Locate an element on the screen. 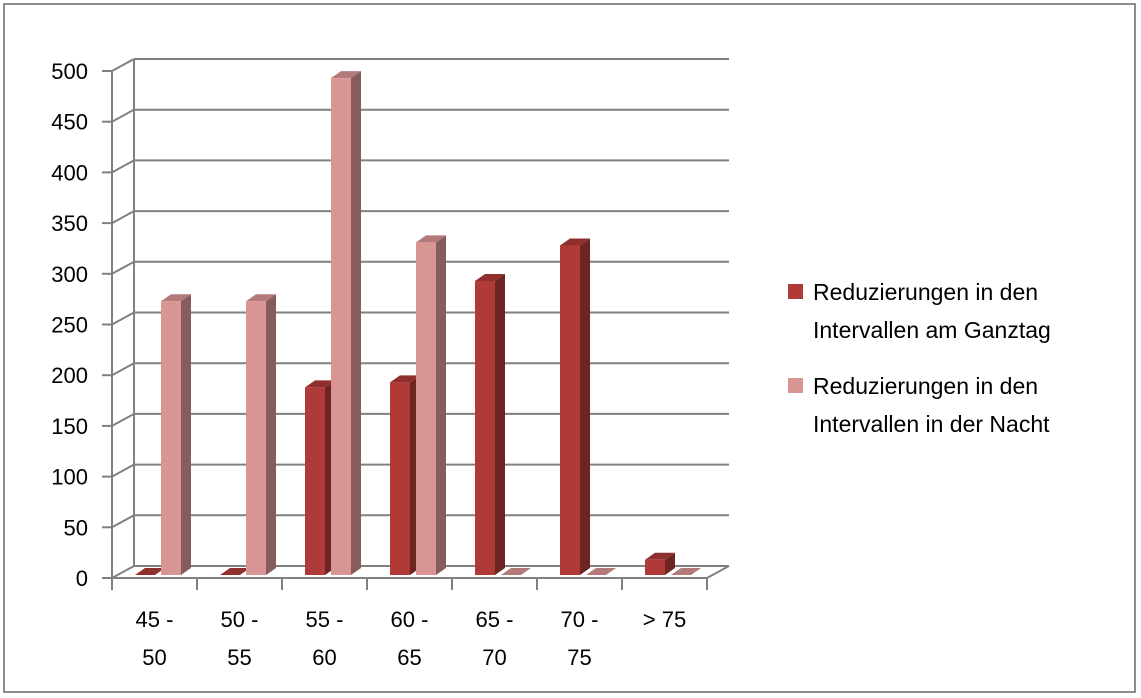  x-tick-label: 70 is located at coordinates (494, 657).